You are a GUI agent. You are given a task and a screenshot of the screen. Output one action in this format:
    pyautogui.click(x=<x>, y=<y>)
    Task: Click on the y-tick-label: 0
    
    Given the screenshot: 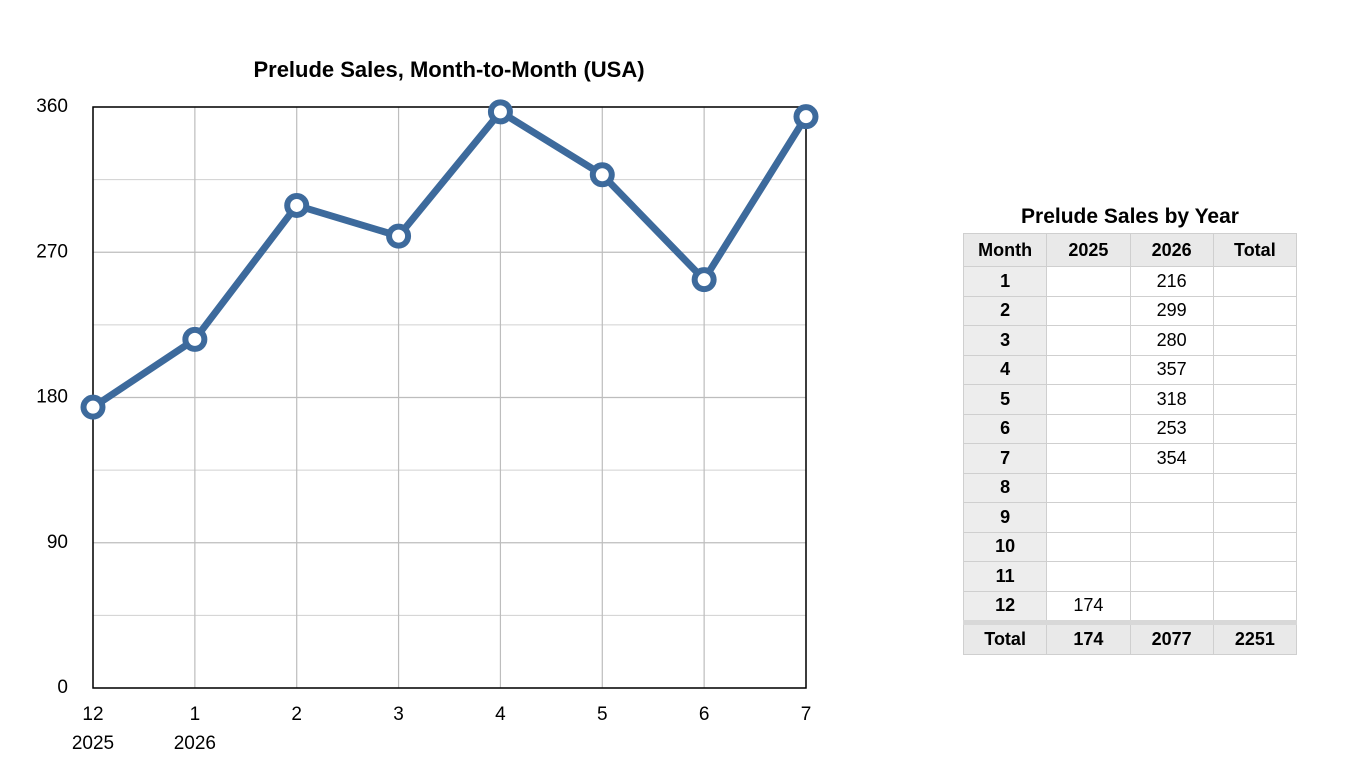 What is the action you would take?
    pyautogui.click(x=62, y=687)
    